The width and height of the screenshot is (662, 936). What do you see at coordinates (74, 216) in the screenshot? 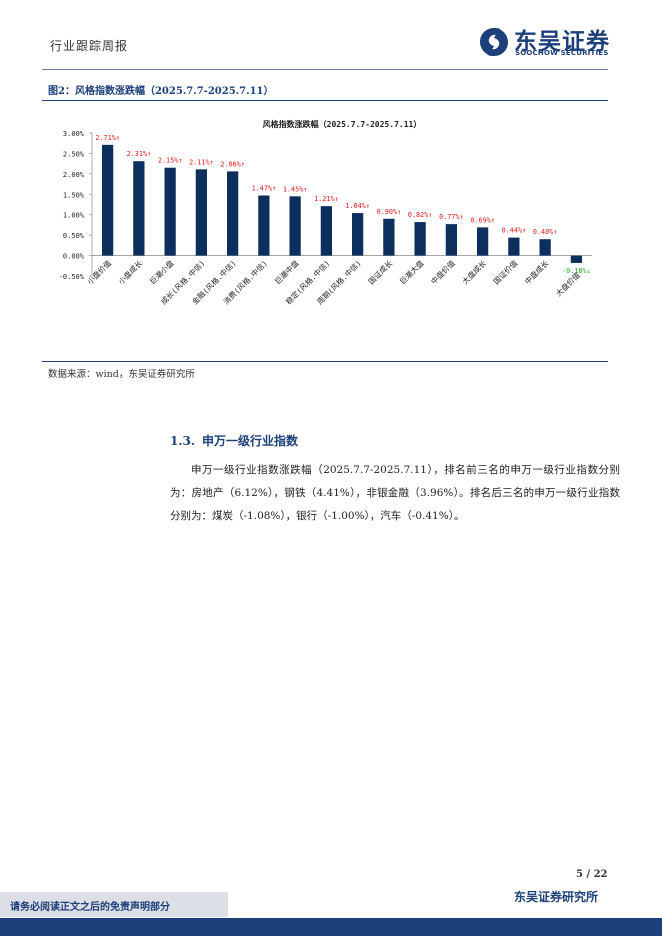
I see `y-tick-label: 1.00%` at bounding box center [74, 216].